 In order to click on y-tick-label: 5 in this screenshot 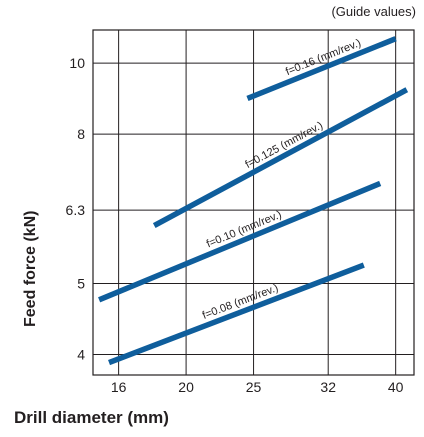, I will do `click(81, 284)`.